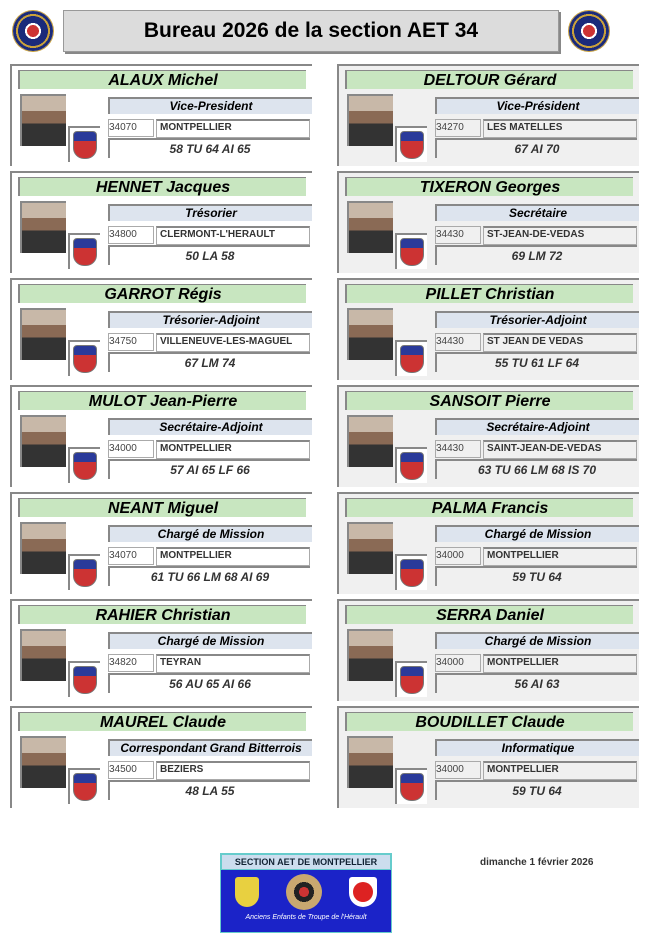  What do you see at coordinates (131, 770) in the screenshot?
I see `member-zip: 34500` at bounding box center [131, 770].